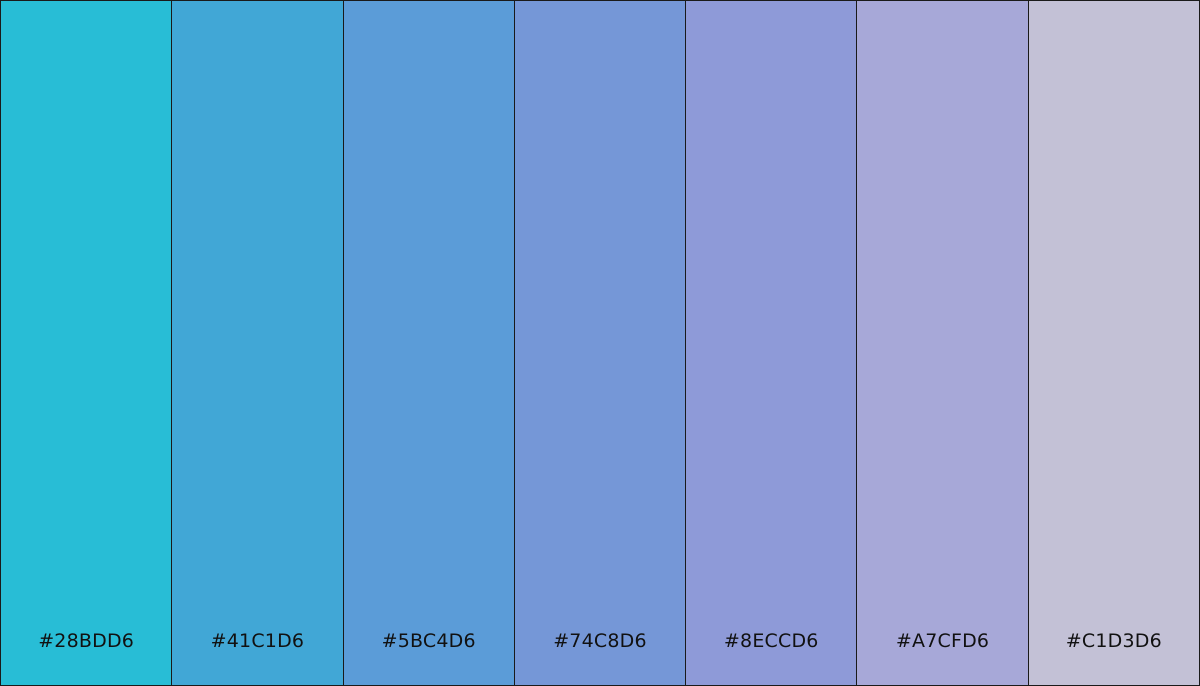 This screenshot has width=1200, height=686. What do you see at coordinates (428, 641) in the screenshot?
I see `swatch-hex-label: #5BC4D6` at bounding box center [428, 641].